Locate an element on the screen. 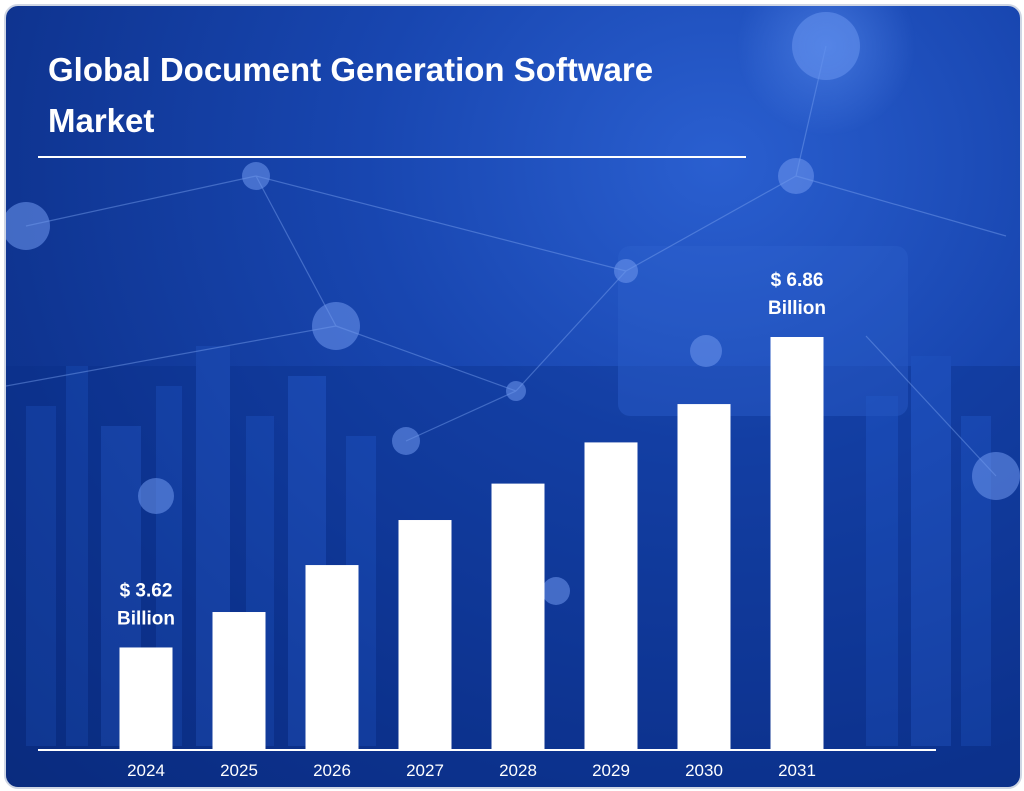  x-tick-2030: 2030 is located at coordinates (704, 770).